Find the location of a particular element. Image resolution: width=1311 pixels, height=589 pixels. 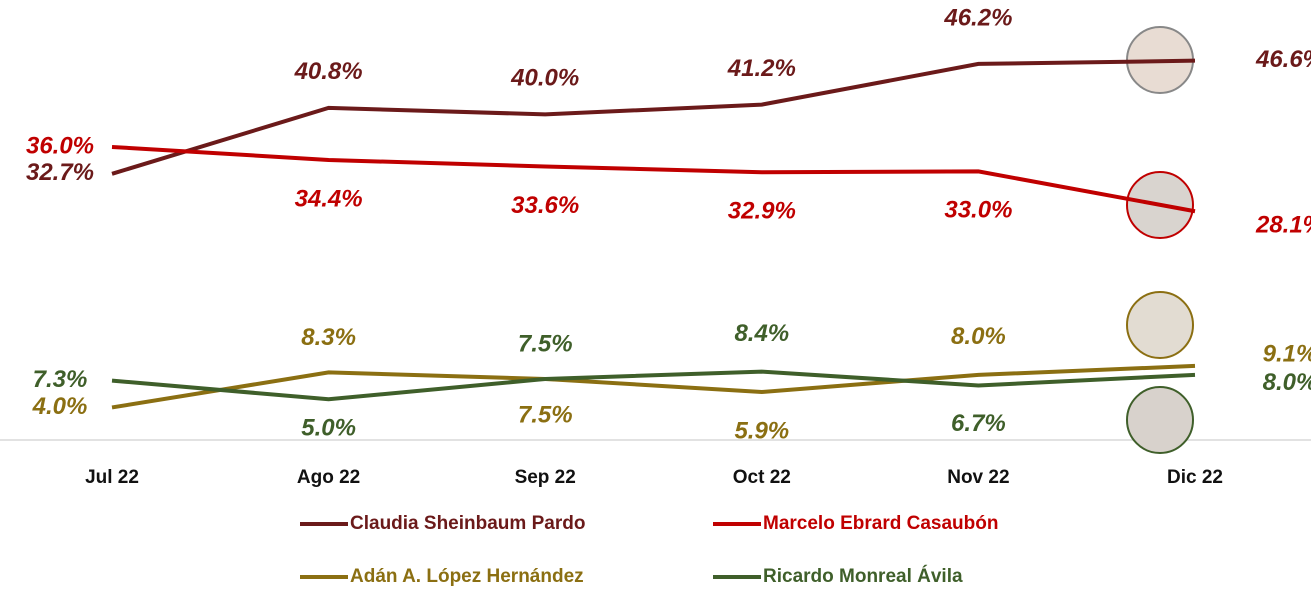

x-tick-label: Sep 22 is located at coordinates (545, 477).